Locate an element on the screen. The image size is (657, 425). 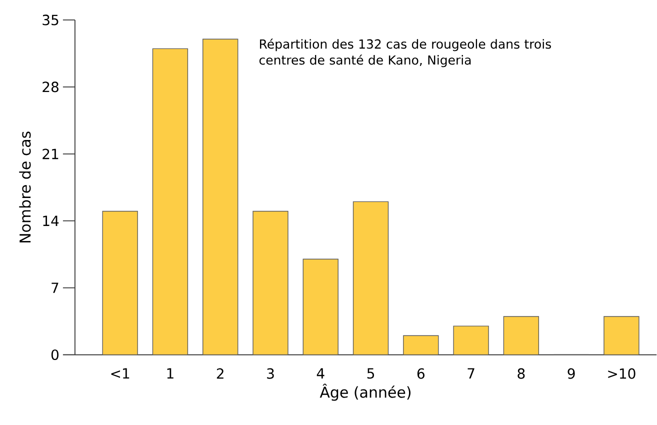
y-tick-label: 21 is located at coordinates (50, 154).